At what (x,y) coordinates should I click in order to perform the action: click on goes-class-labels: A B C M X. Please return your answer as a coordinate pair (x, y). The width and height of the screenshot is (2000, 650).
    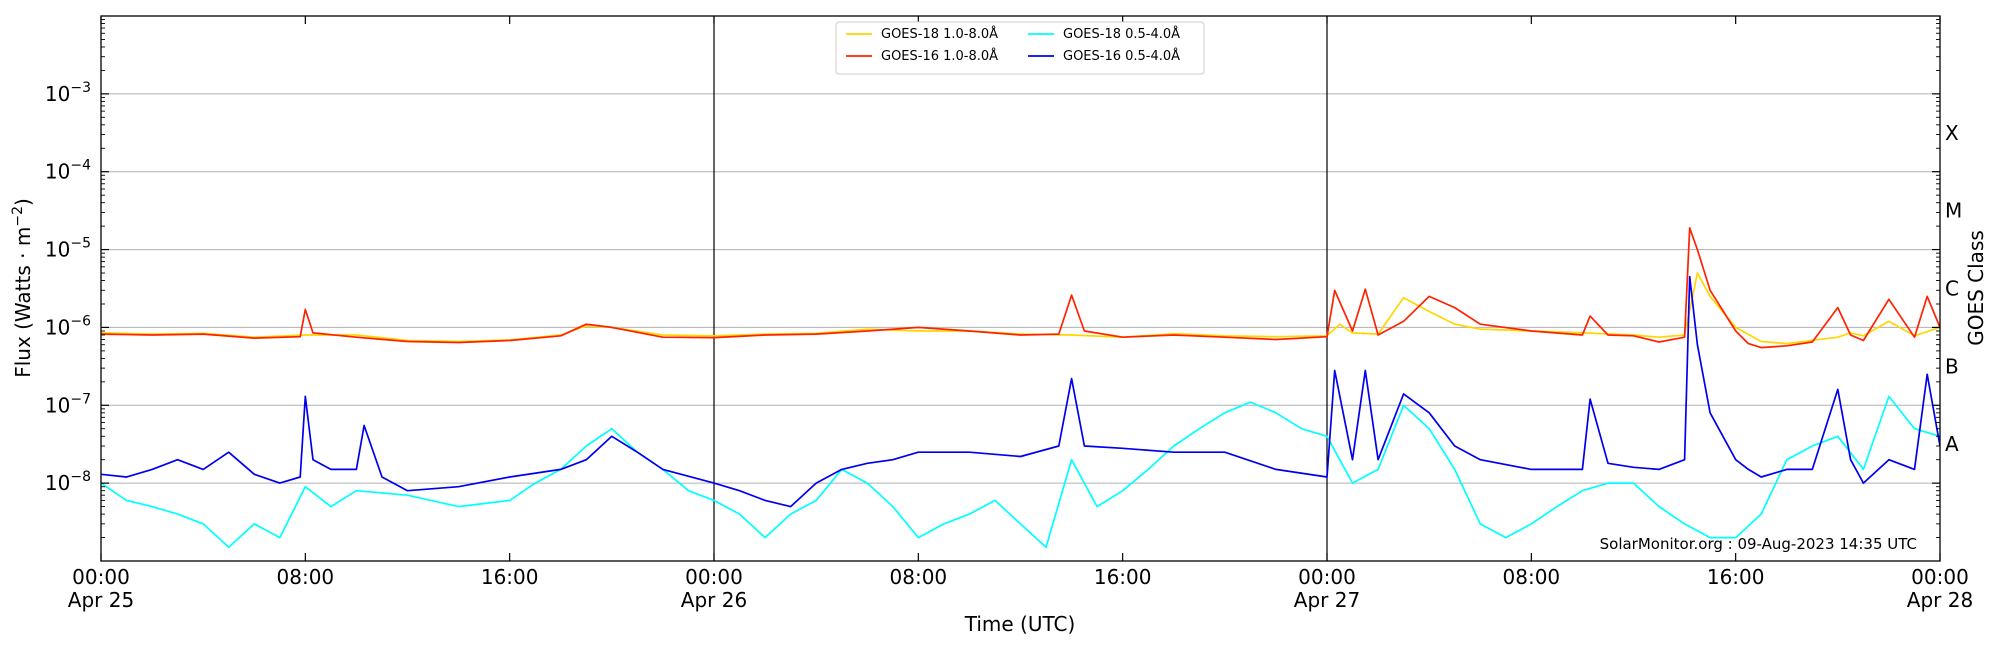
    Looking at the image, I should click on (1953, 288).